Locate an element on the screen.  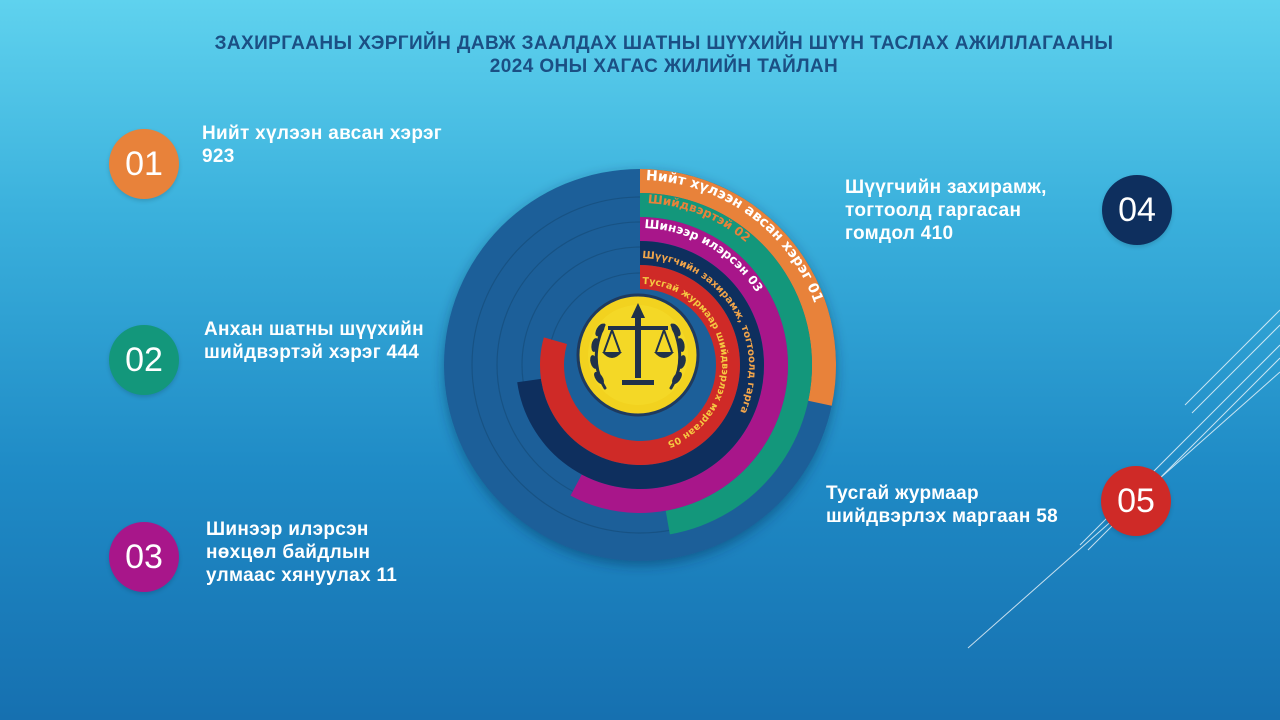
label-03-line-2: нөхцөл байдлын is located at coordinates (288, 552).